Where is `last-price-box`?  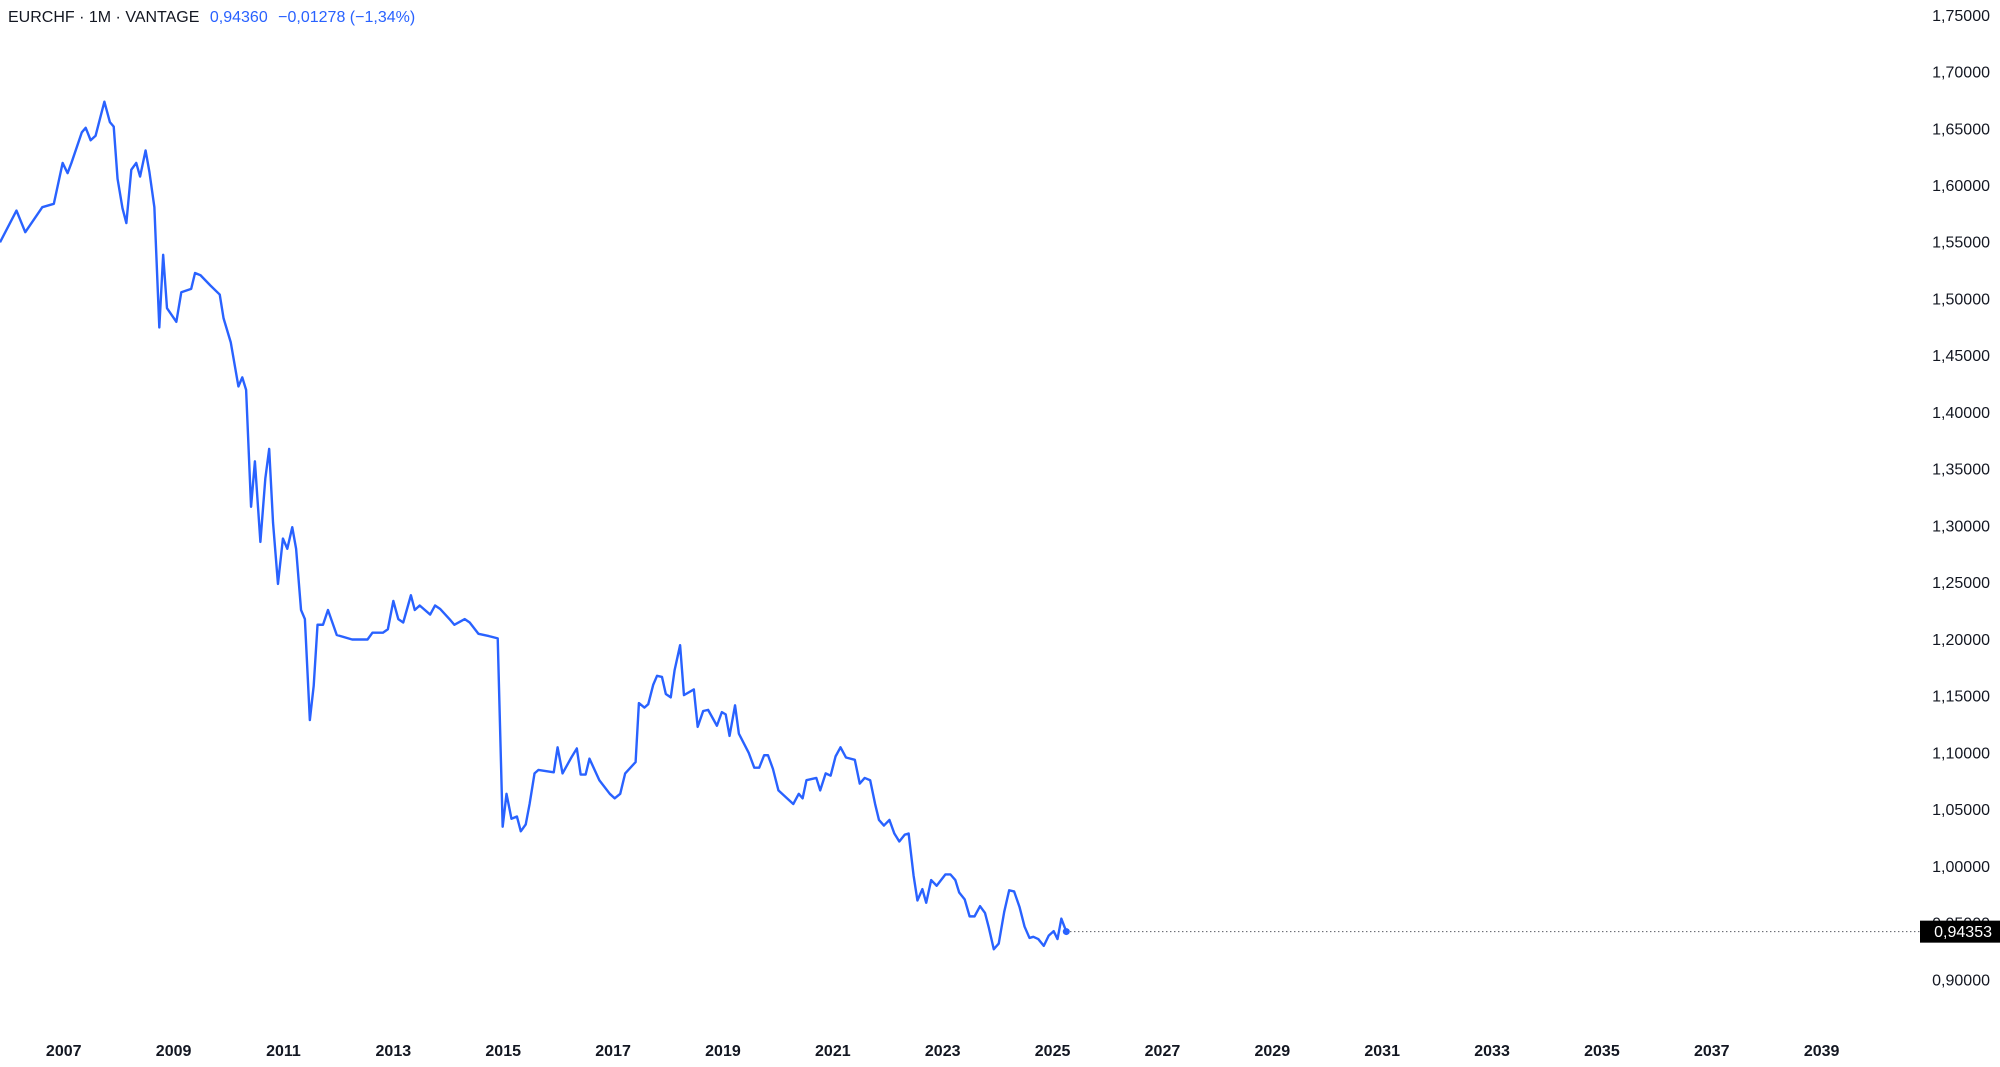
last-price-box is located at coordinates (1960, 931).